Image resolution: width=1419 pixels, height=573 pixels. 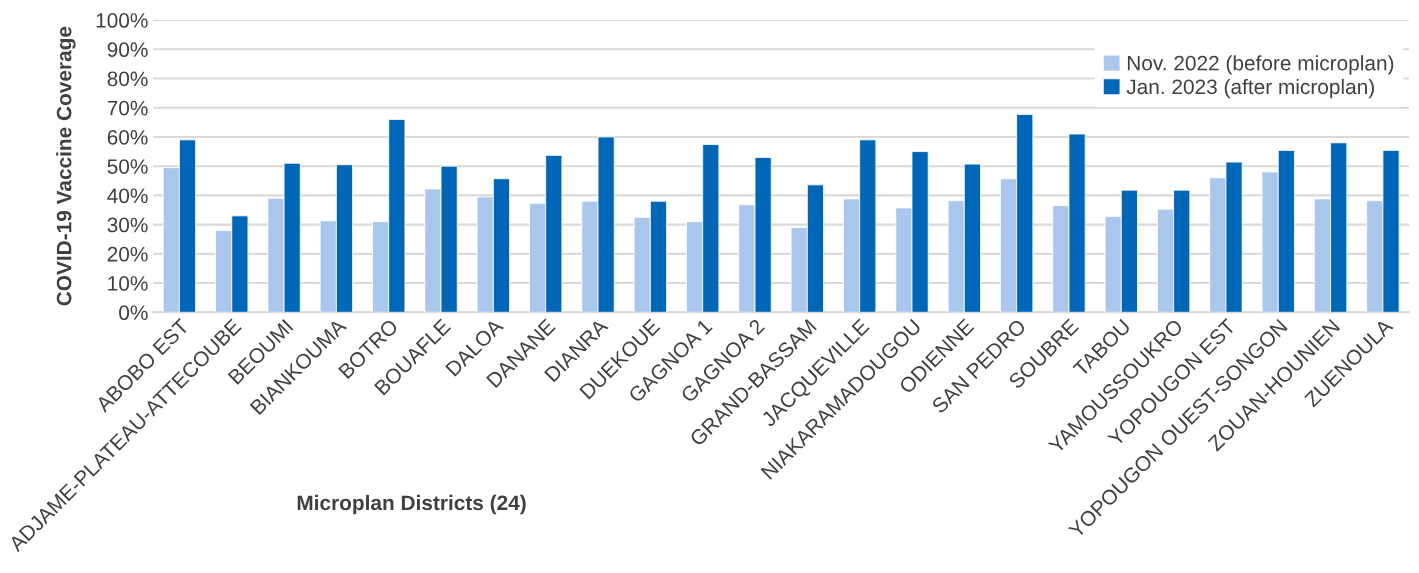 What do you see at coordinates (133, 313) in the screenshot?
I see `y-tick-label: 0%` at bounding box center [133, 313].